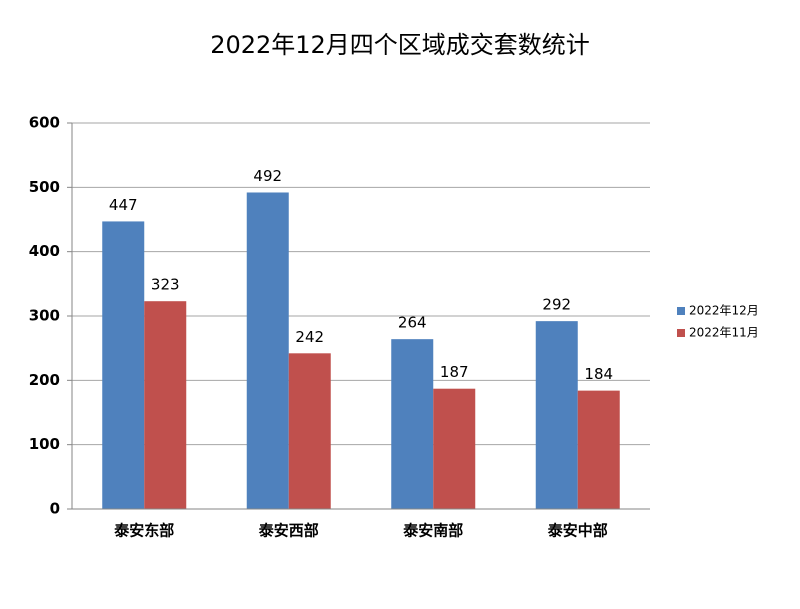 The width and height of the screenshot is (800, 609). What do you see at coordinates (143, 531) in the screenshot?
I see `x-tick-label: 泰安东部` at bounding box center [143, 531].